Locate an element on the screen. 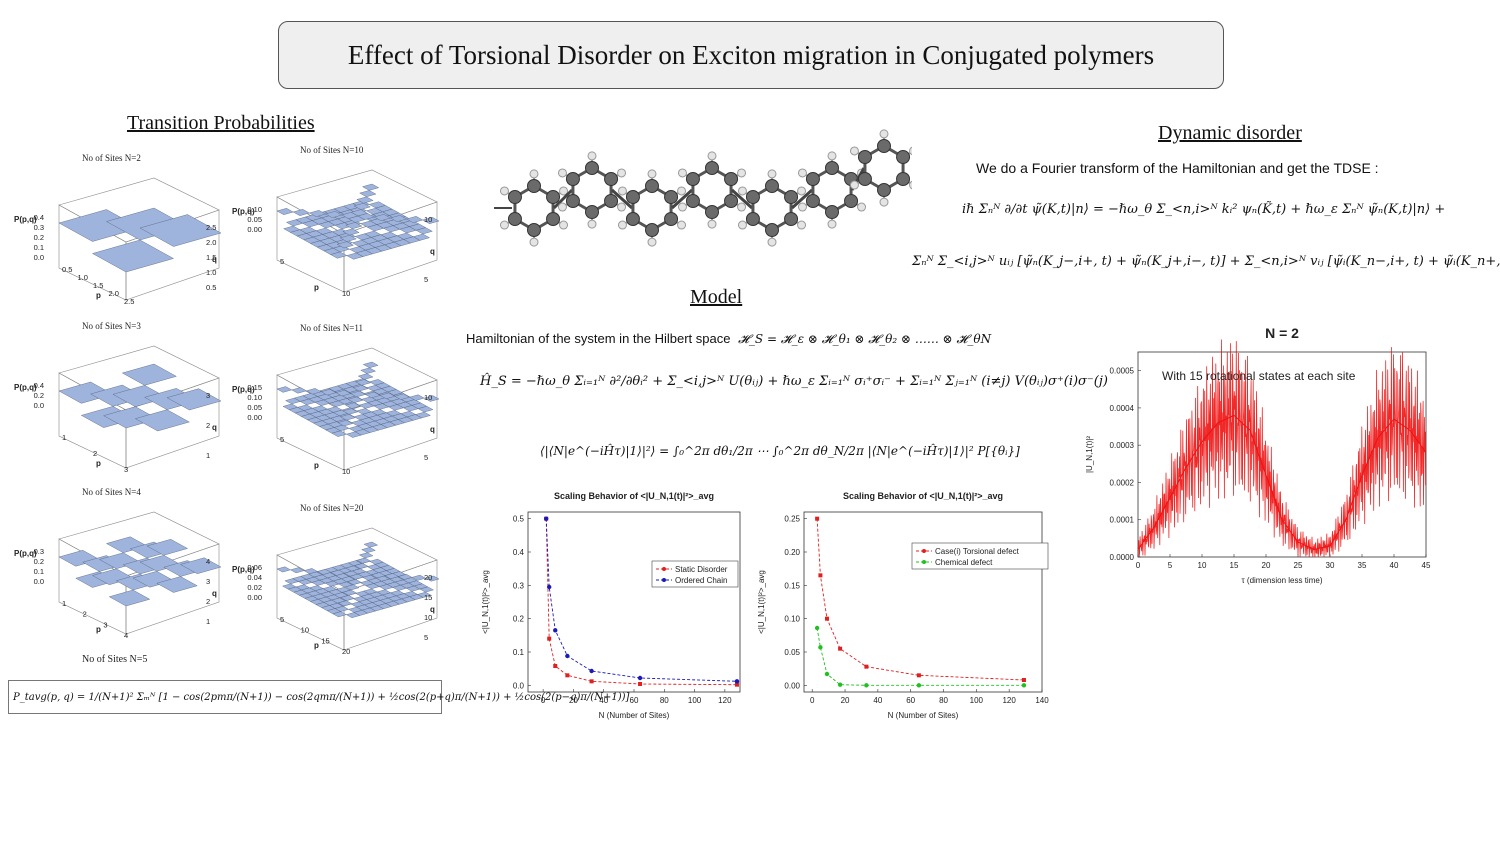 The width and height of the screenshot is (1500, 844). plot-frame is located at coordinates (923, 602).